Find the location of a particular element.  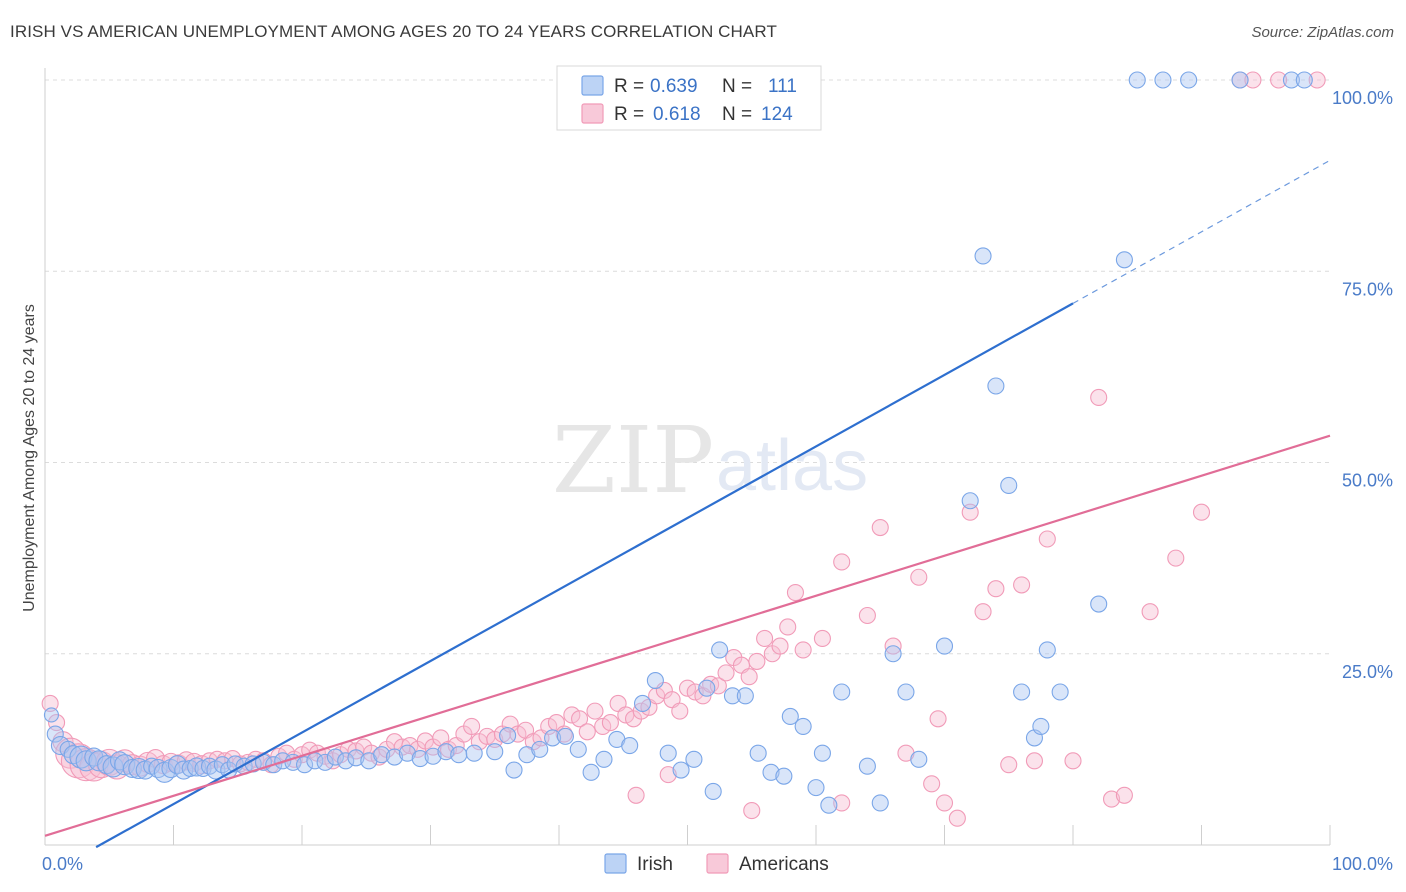

legend-n-label-americans: N = is located at coordinates (737, 114).